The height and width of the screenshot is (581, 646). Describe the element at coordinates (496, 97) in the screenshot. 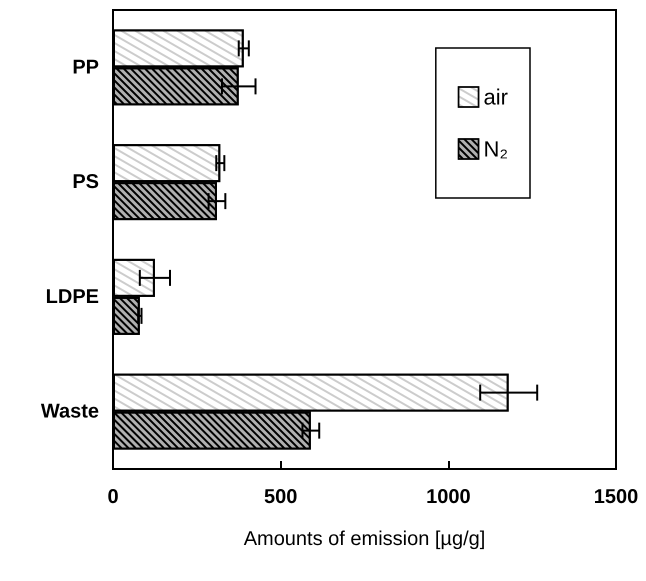

I see `legend-label: air` at that location.